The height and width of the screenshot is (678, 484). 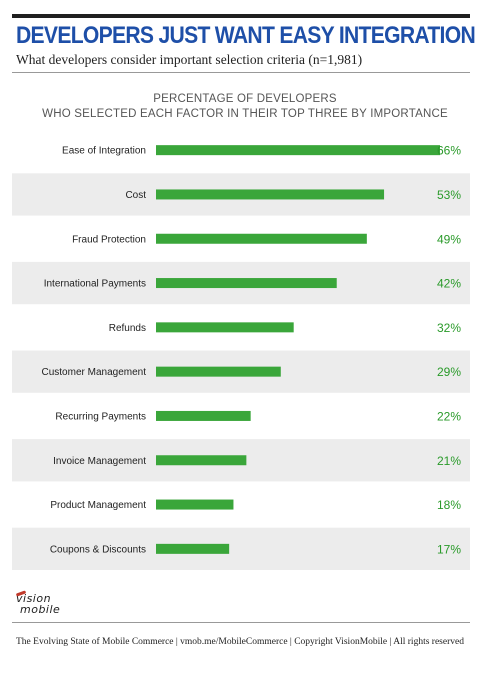 I want to click on value-label: 53%, so click(x=449, y=195).